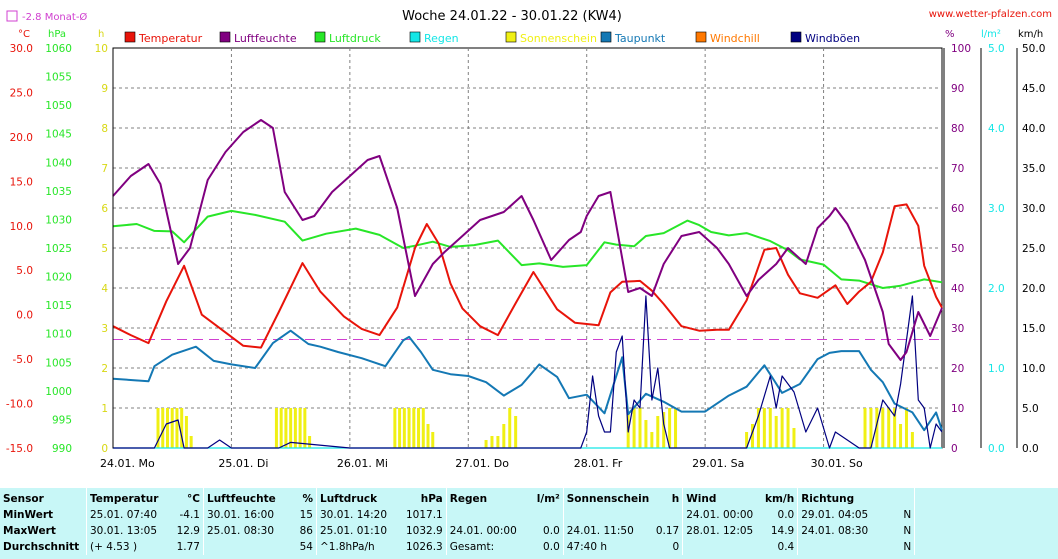  I want to click on sunshine-axis-tick: 1, so click(104, 409).